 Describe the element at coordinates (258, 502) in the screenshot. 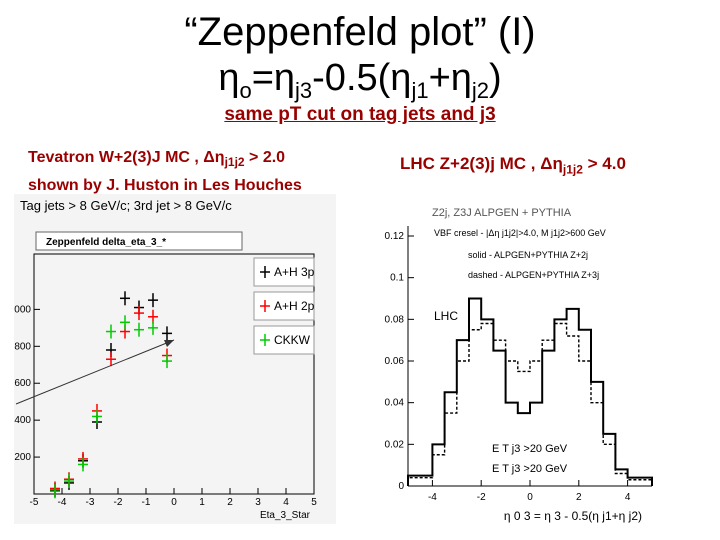

I see `x-tick-label: 3` at that location.